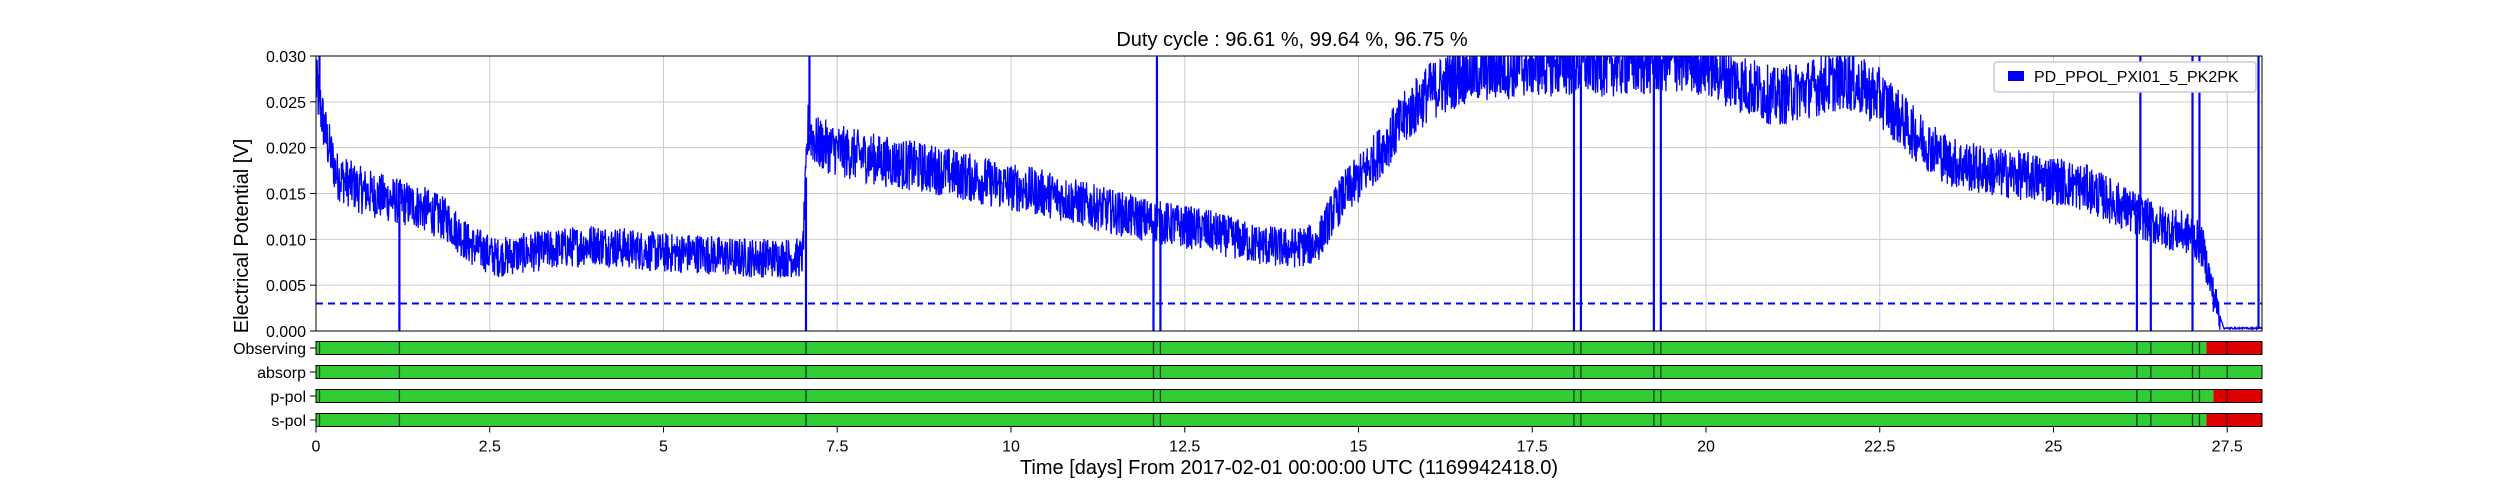  I want to click on x-tick-label: 20, so click(1706, 447).